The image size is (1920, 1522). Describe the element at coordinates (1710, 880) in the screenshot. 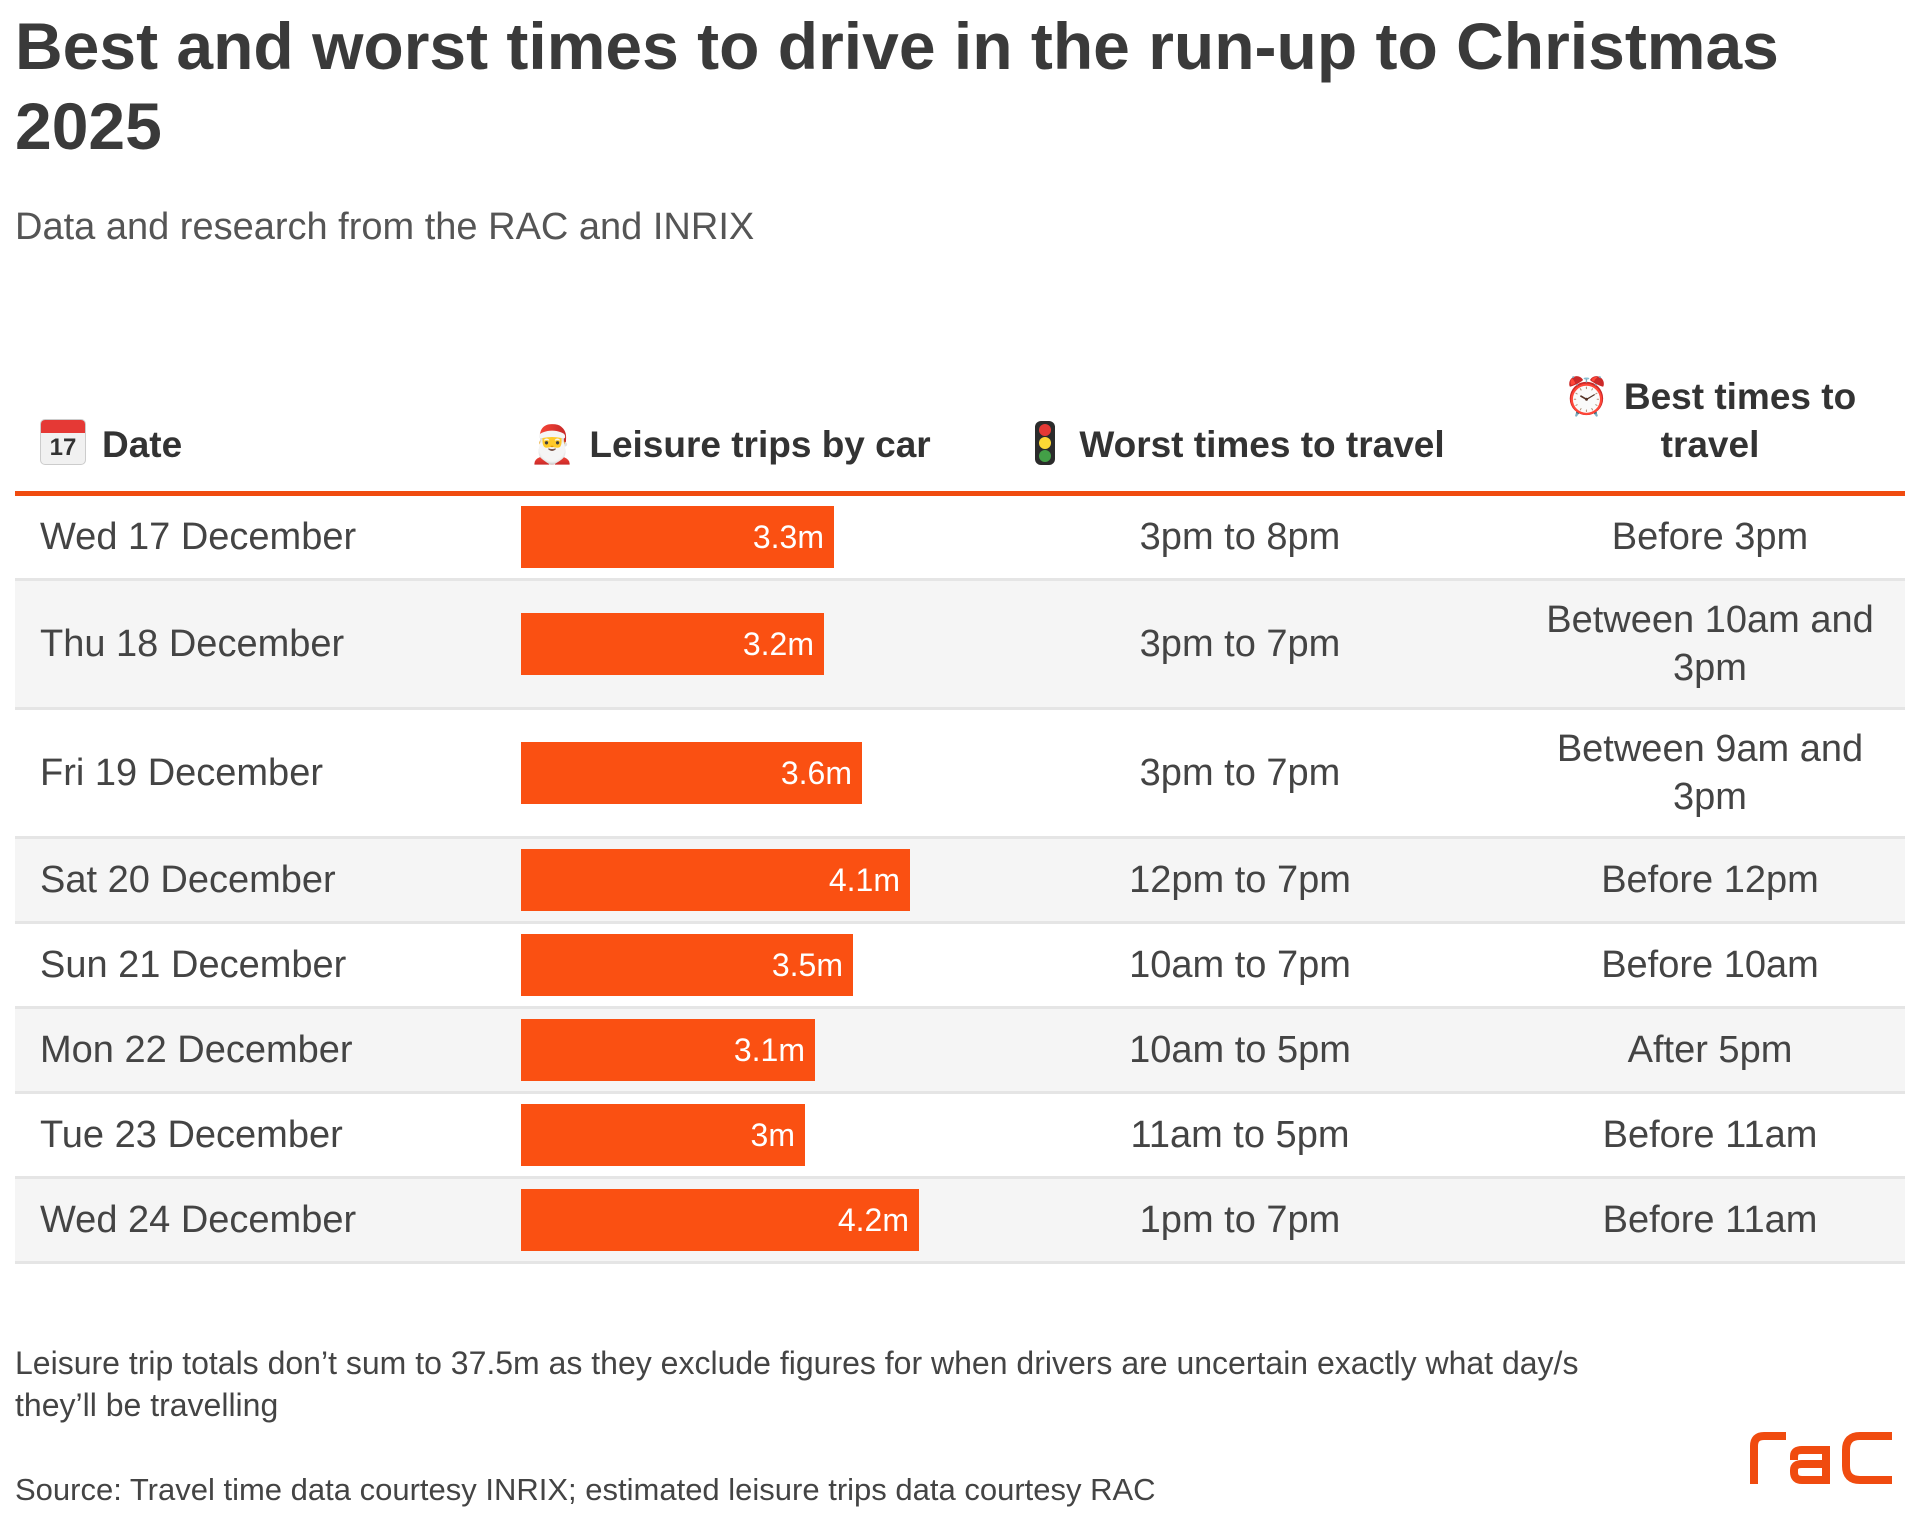

I see `row-best-time: Before 12pm` at that location.